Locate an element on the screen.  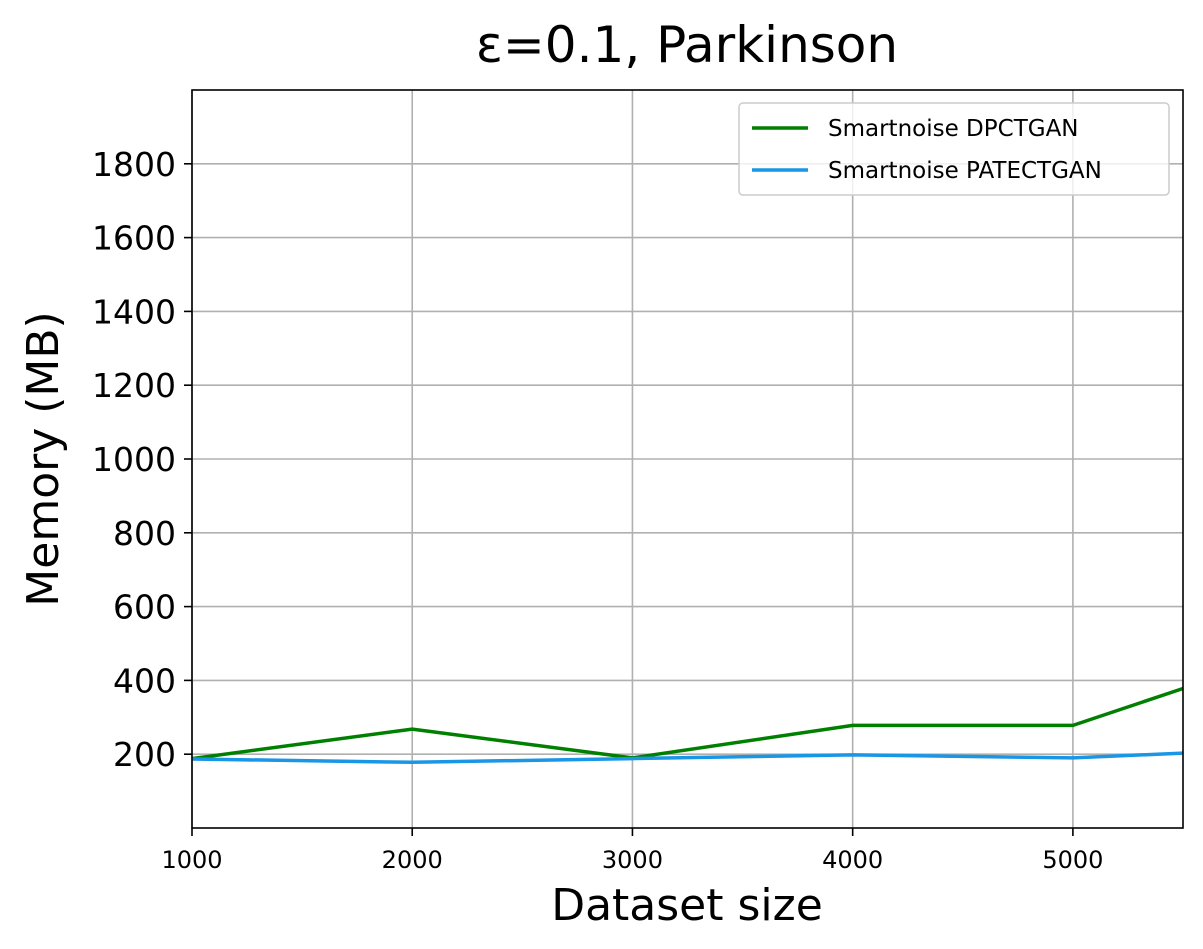
y-axis-ticks: 200 400 600 800 1000 1200 1400 1600 1800 is located at coordinates (142, 459).